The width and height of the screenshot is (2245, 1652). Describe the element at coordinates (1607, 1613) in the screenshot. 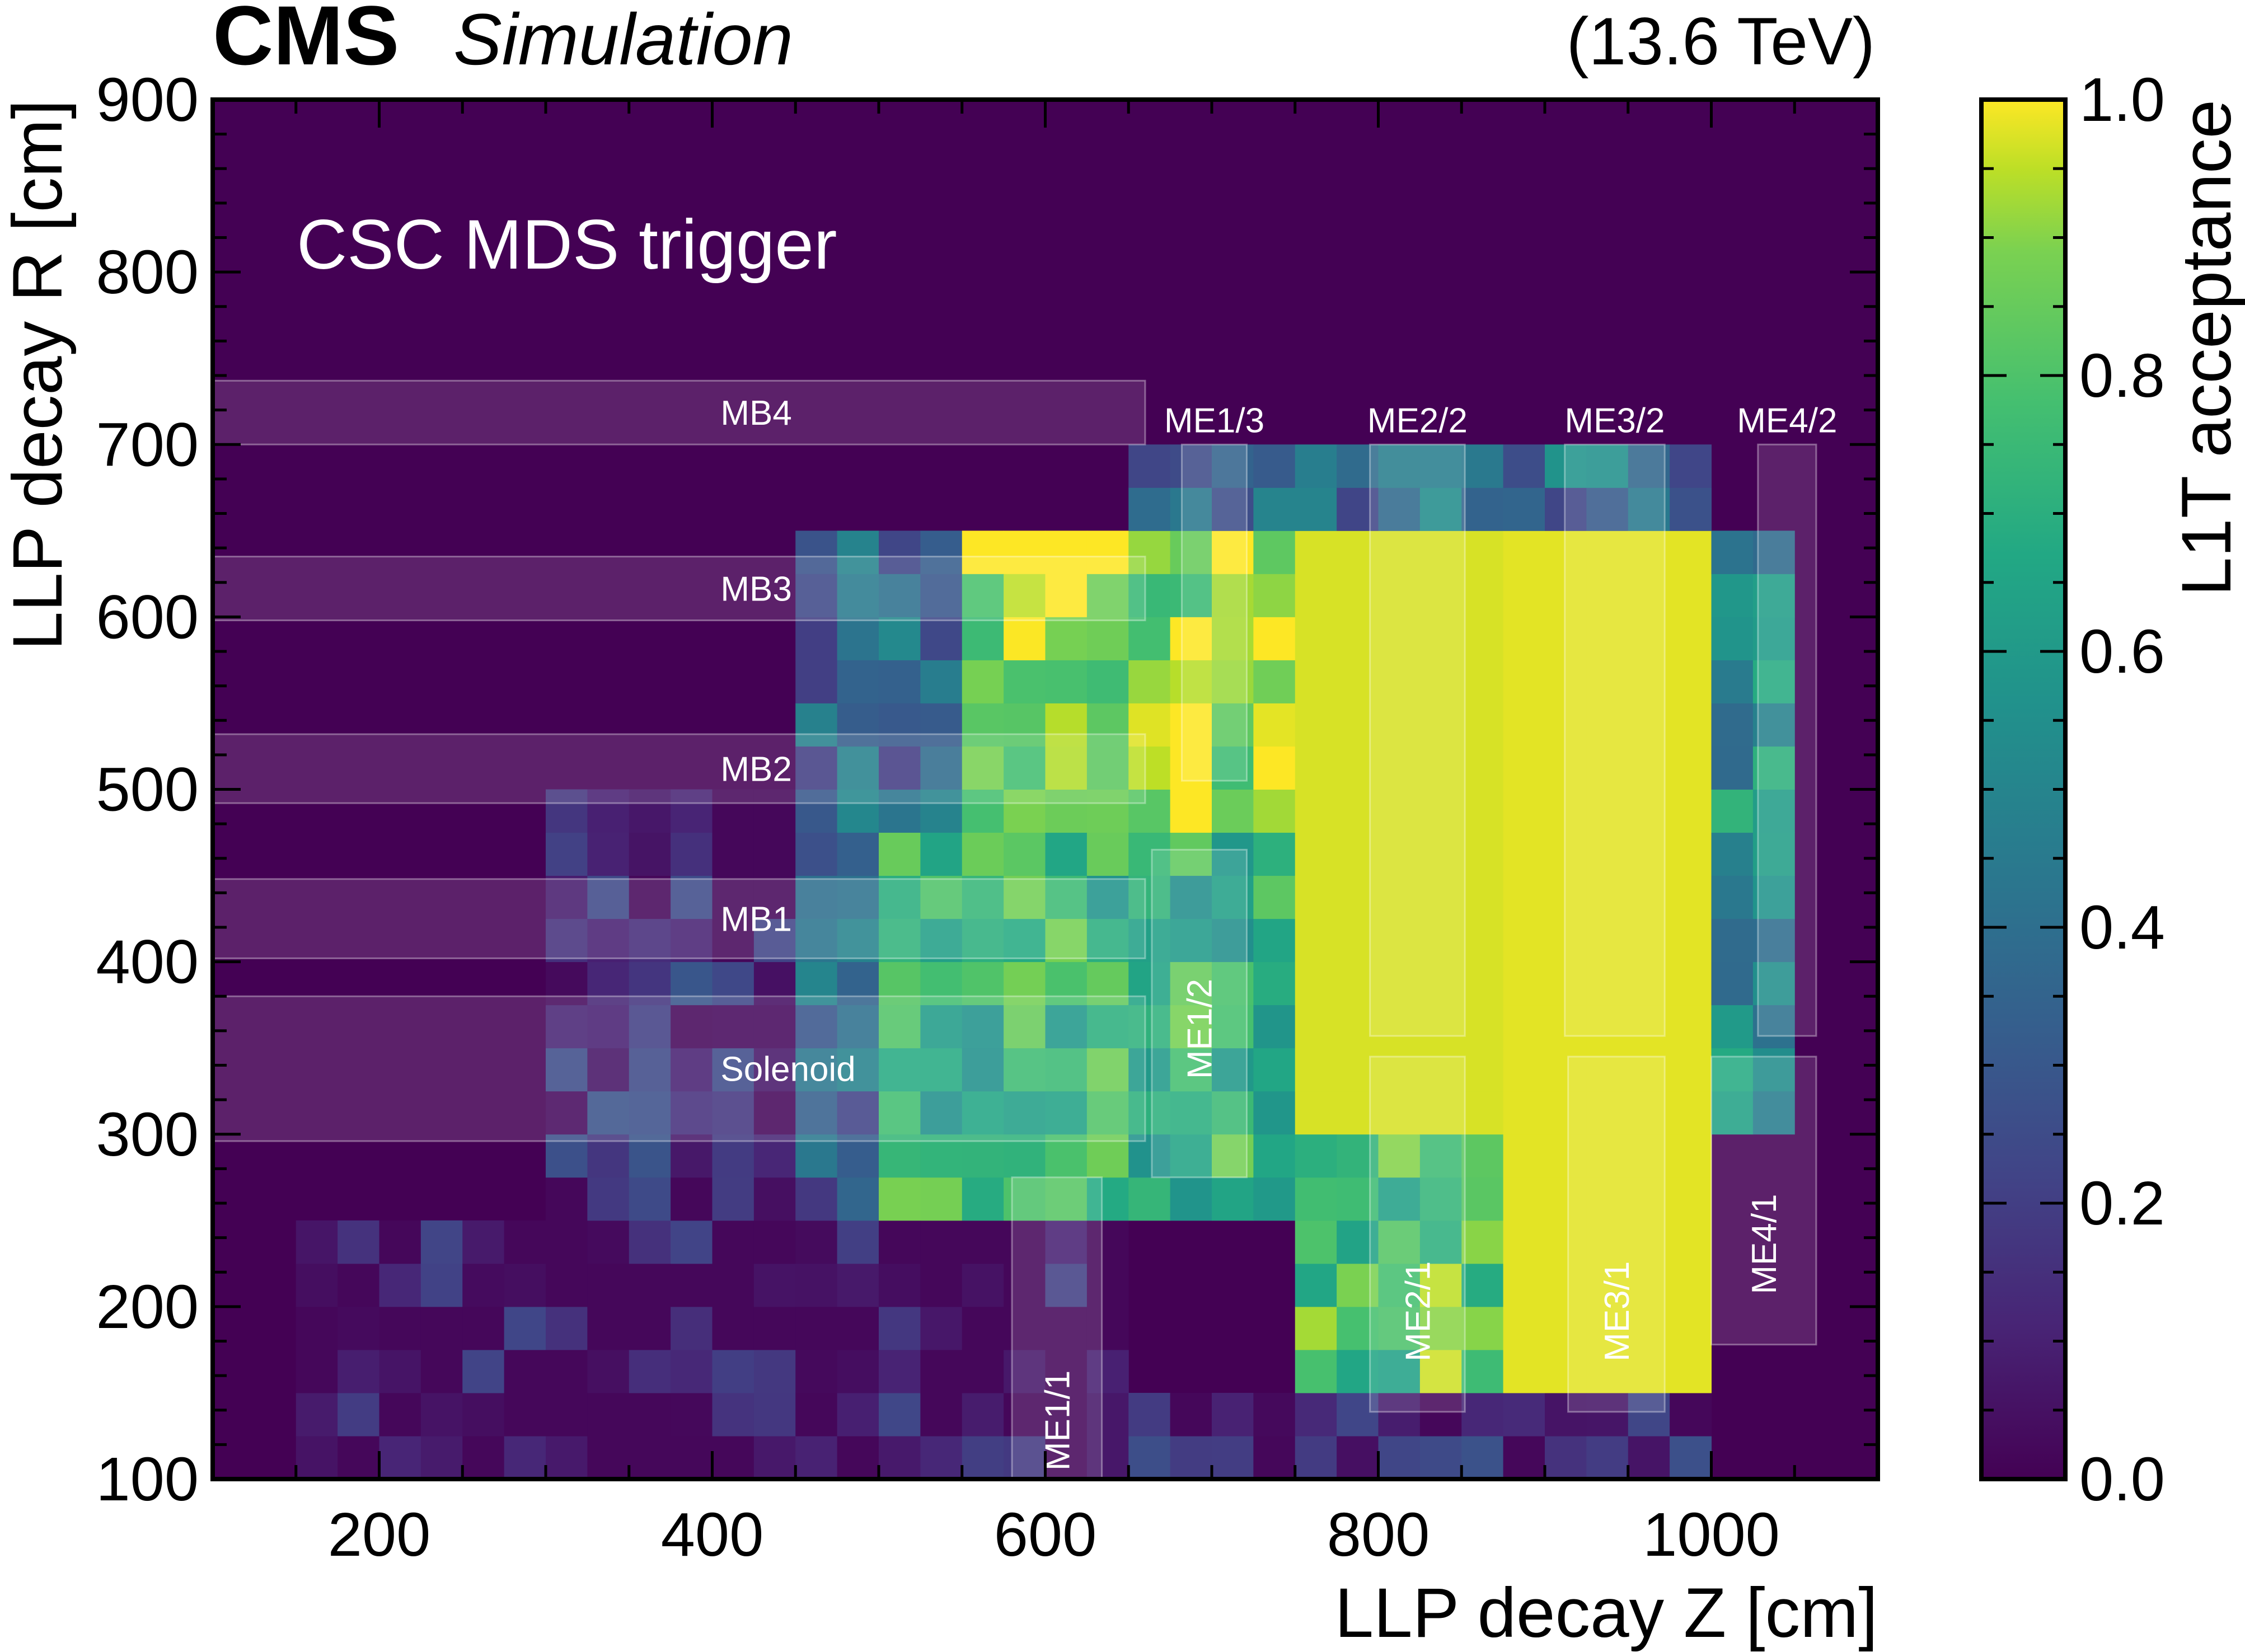

I see `x-axis-label: LLP decay Z [cm]` at that location.